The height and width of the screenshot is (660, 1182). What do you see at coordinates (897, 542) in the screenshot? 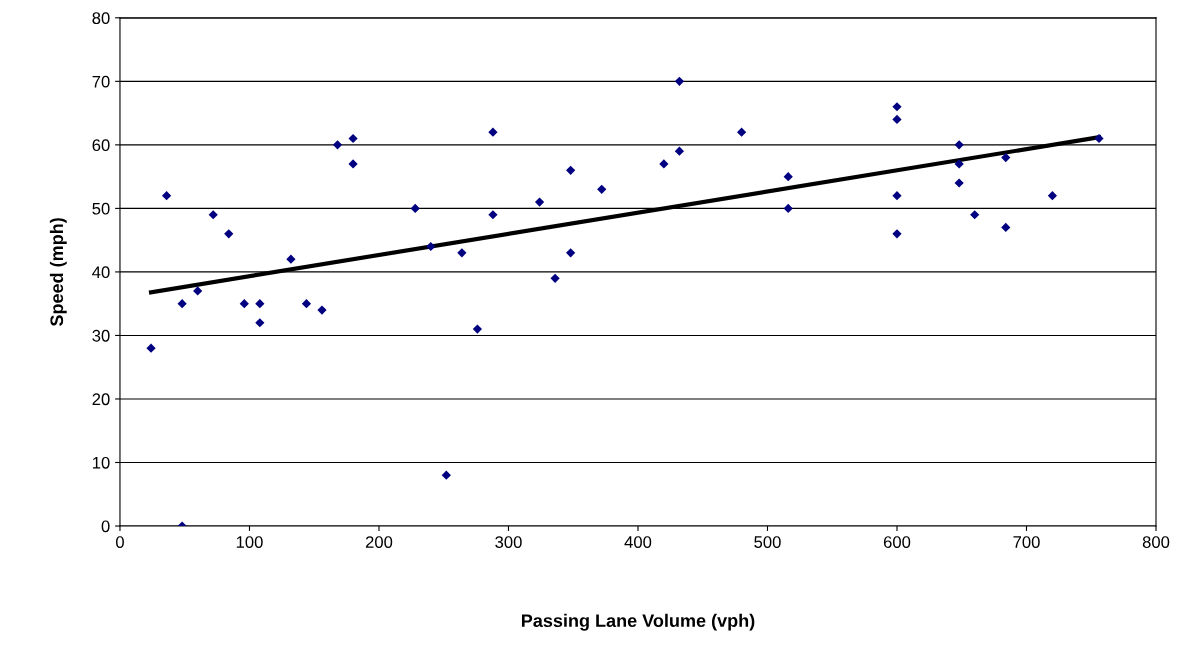
I see `x-tick-label: 600` at bounding box center [897, 542].